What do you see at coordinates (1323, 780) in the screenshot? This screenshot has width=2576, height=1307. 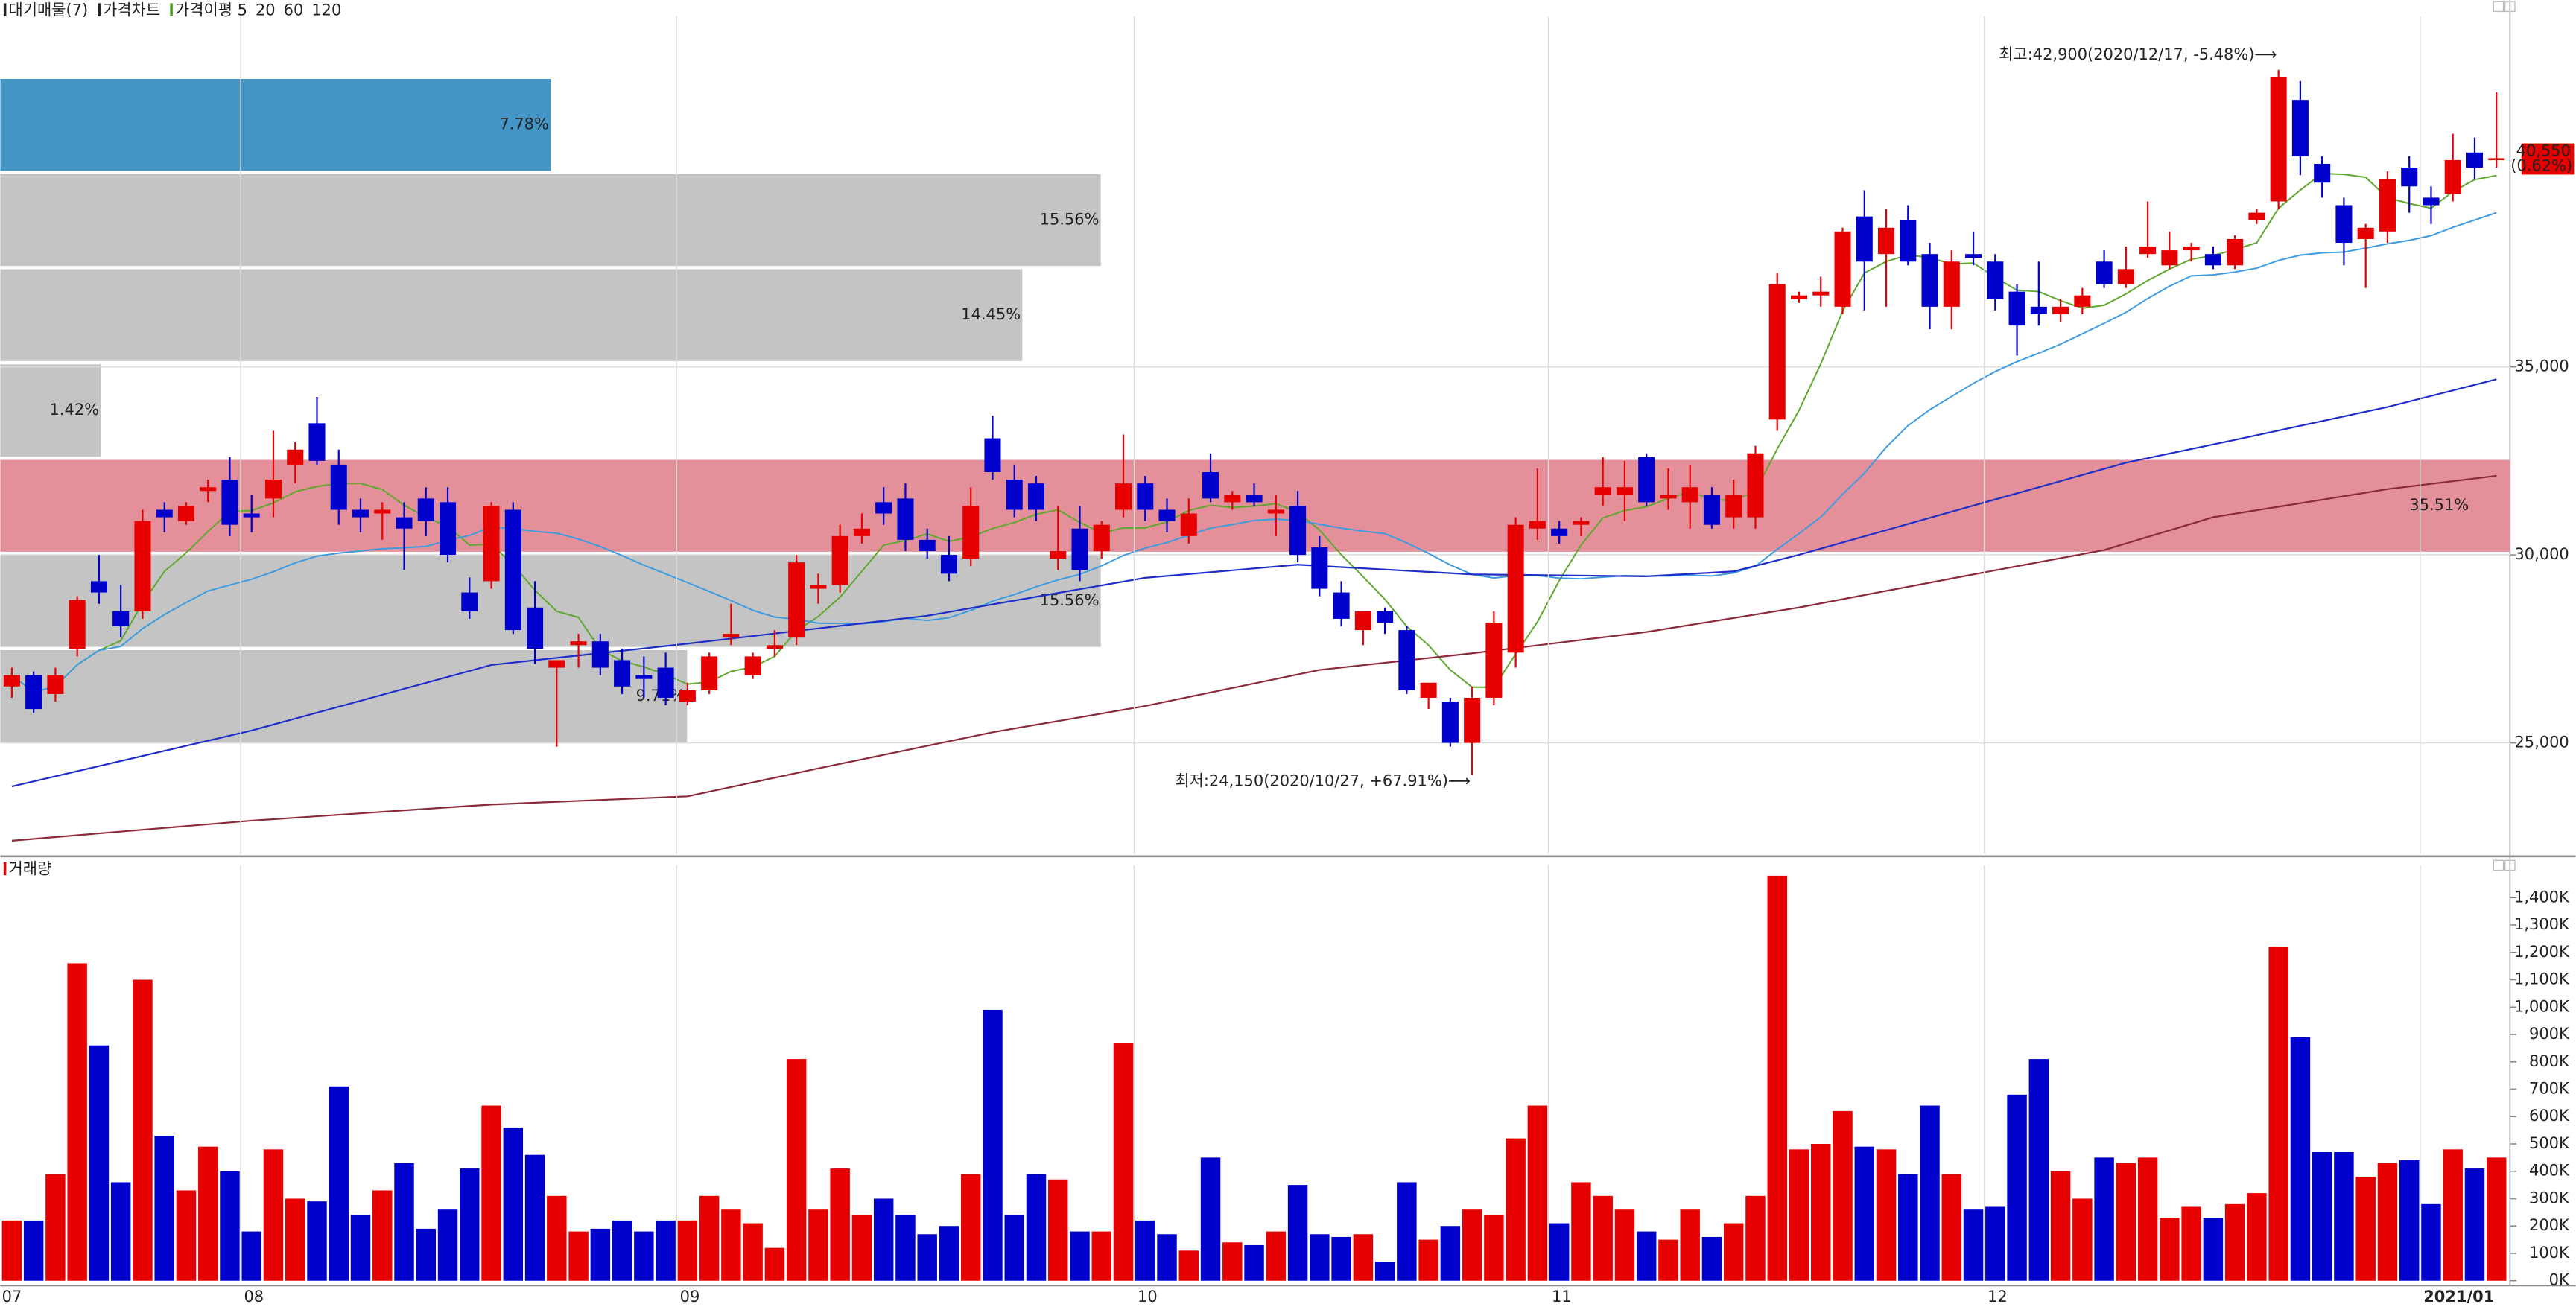 I see `annotation: 최저:24,150(2020/10/27, +67.91%)⟶` at bounding box center [1323, 780].